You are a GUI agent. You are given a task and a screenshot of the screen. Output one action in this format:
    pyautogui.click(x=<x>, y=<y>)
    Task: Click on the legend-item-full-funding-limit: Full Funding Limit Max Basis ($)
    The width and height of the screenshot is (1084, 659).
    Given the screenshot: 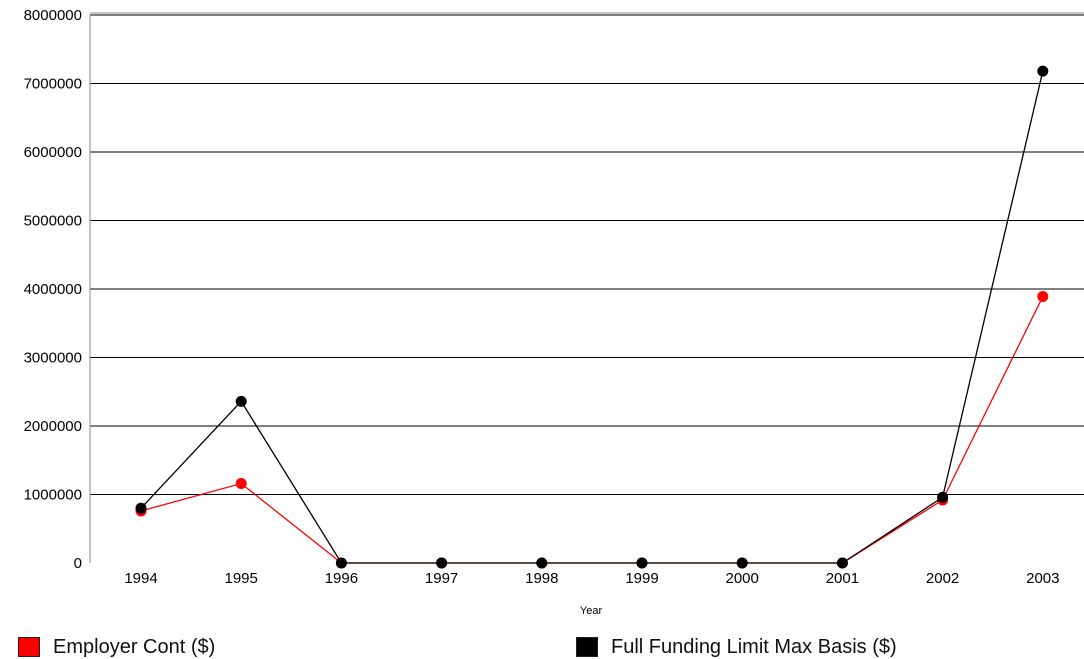 What is the action you would take?
    pyautogui.click(x=736, y=647)
    